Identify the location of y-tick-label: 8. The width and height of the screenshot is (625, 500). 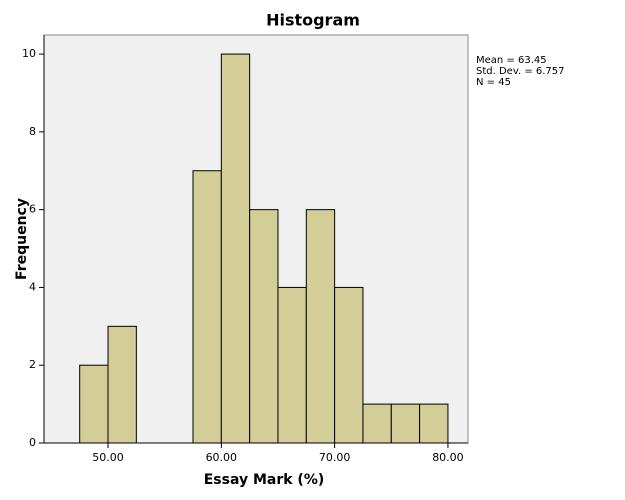
(32, 131).